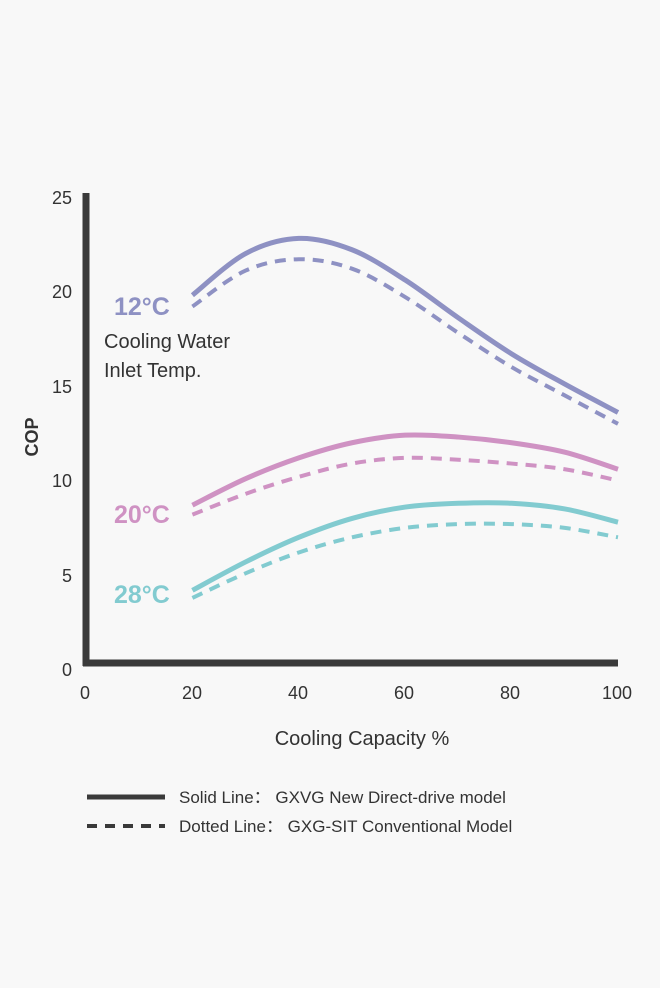  What do you see at coordinates (167, 342) in the screenshot?
I see `annotation-line-1: Cooling Water` at bounding box center [167, 342].